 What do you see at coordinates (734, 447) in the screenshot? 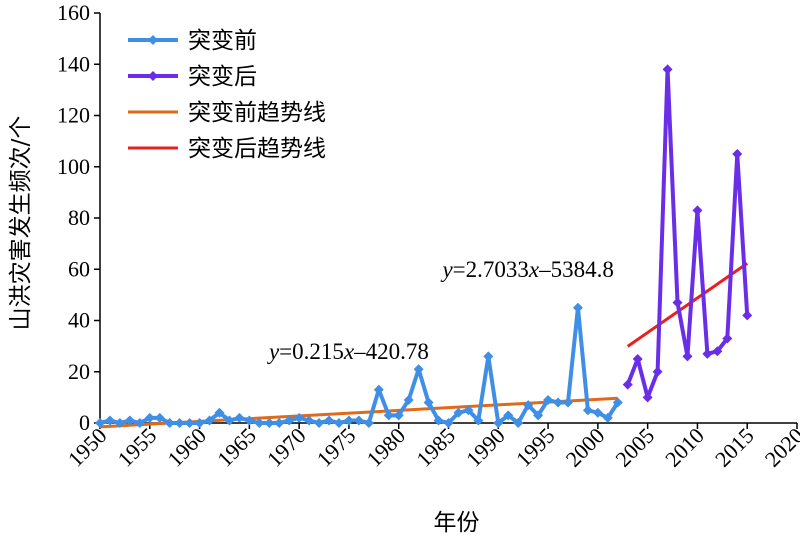
I see `x-tick-label: 2015` at bounding box center [734, 447].